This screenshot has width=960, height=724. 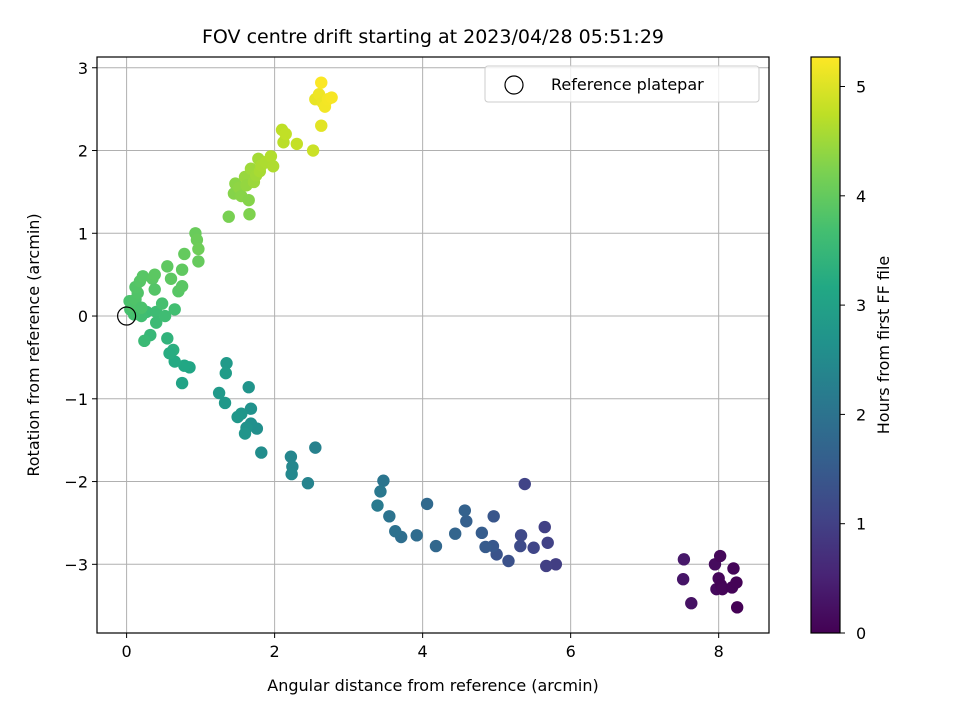 I want to click on colorbar-tick-label: 0, so click(x=861, y=633).